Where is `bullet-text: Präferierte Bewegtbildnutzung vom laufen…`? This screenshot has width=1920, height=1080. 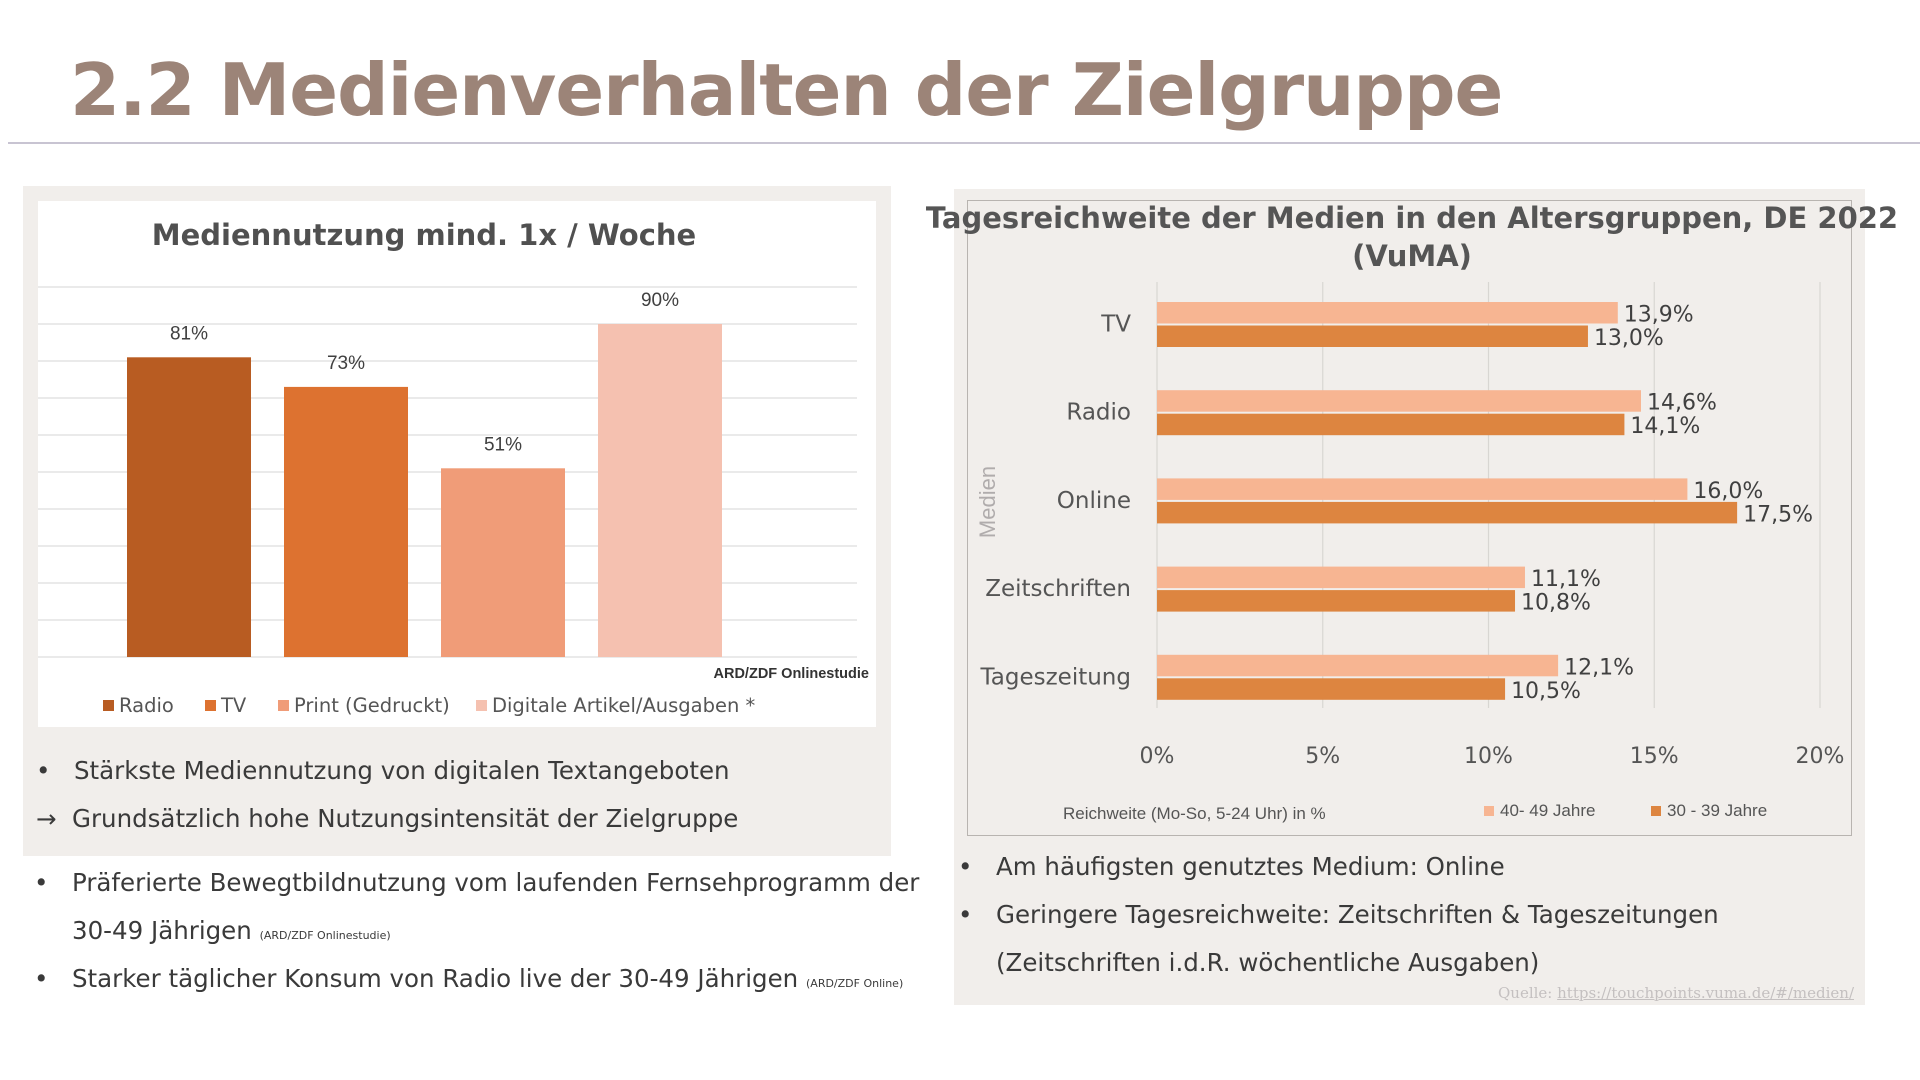
bullet-text: Präferierte Bewegtbildnutzung vom laufen… is located at coordinates (496, 882).